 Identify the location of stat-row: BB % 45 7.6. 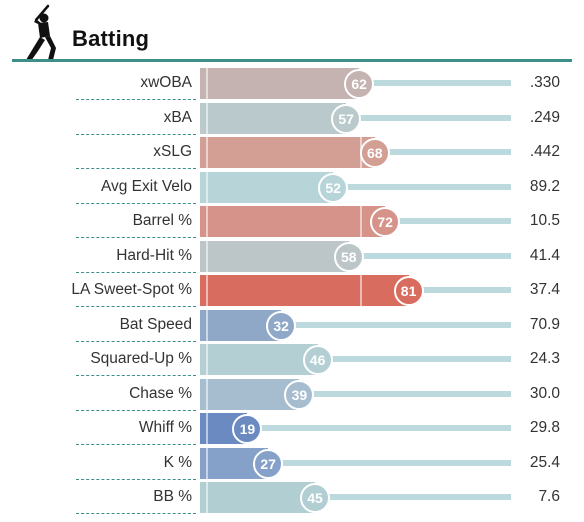
(292, 497).